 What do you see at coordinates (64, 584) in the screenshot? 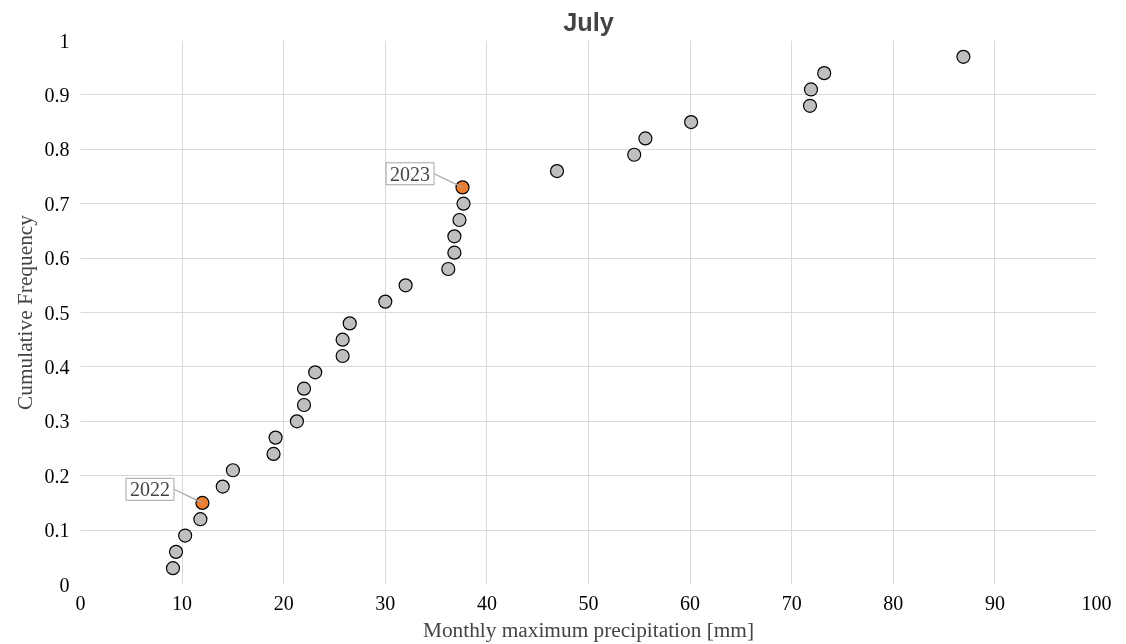
I see `y-tick-label: 0` at bounding box center [64, 584].